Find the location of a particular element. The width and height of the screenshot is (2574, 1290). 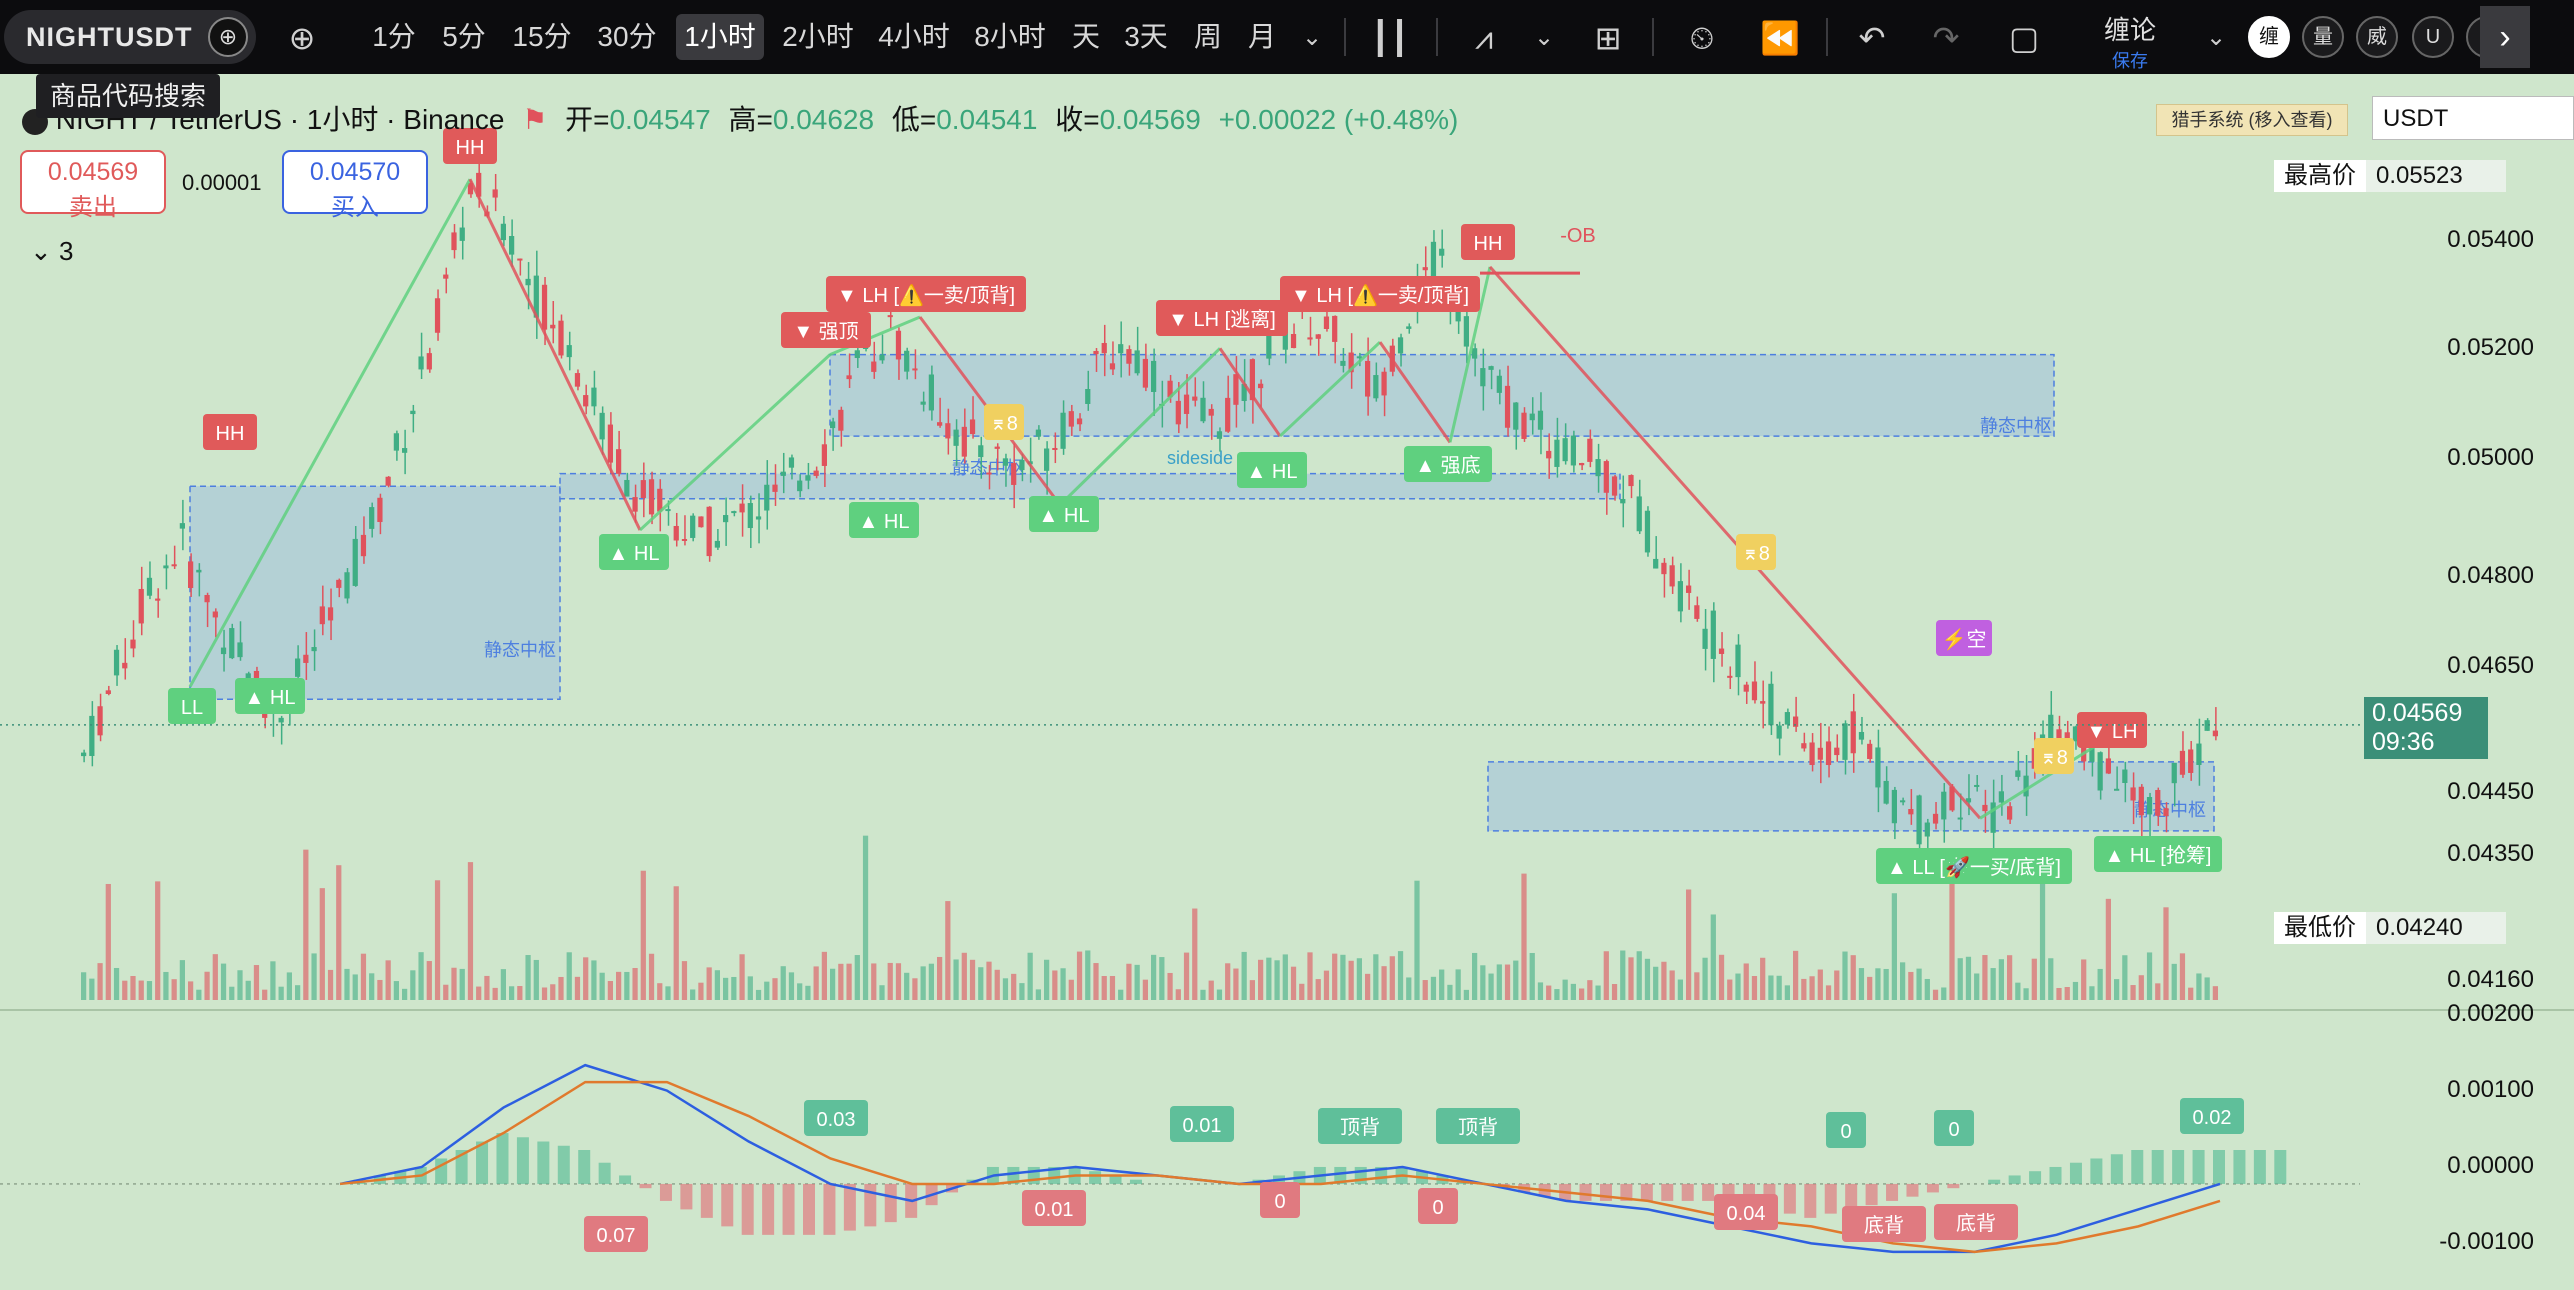

lh-escape-label: ▼ LH [逃离] is located at coordinates (1222, 318).